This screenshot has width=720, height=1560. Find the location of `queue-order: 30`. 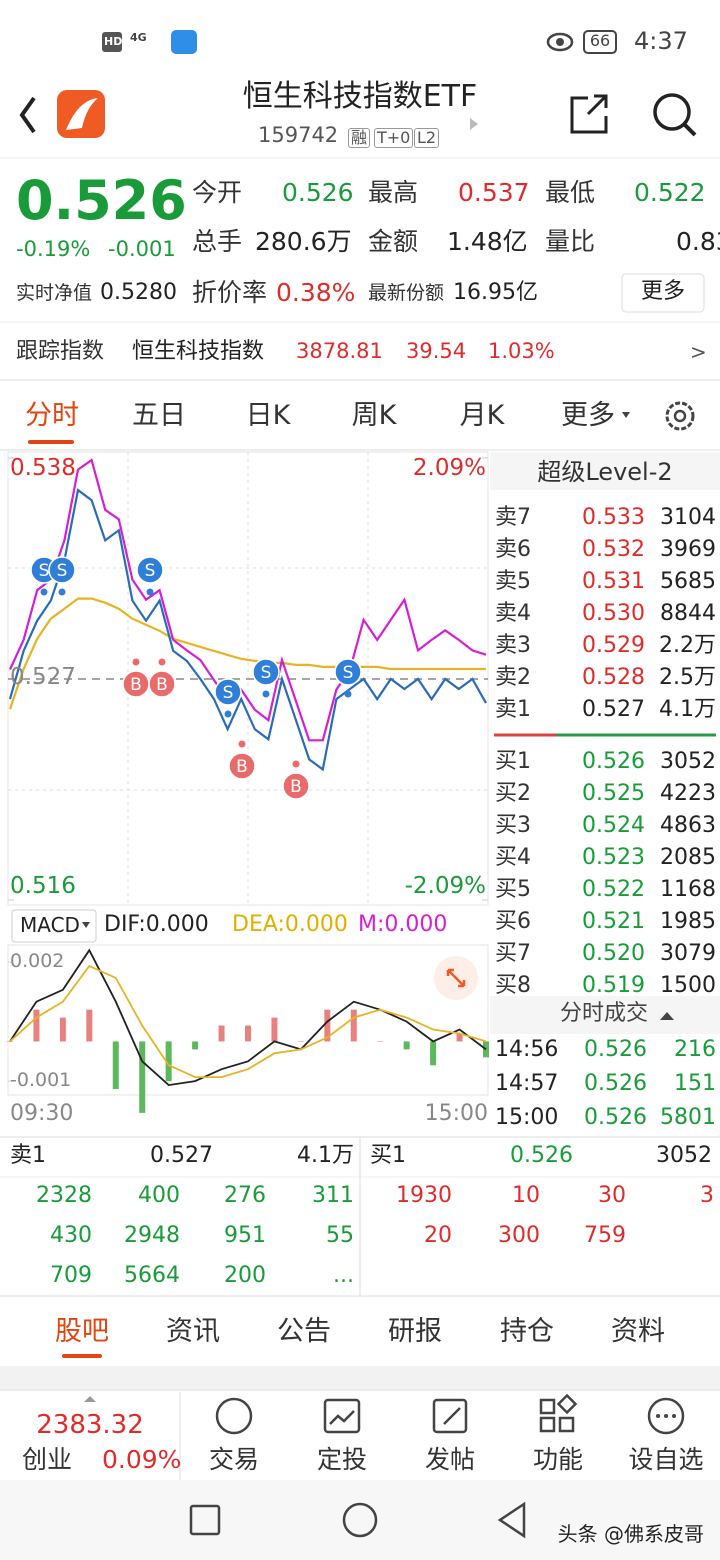

queue-order: 30 is located at coordinates (612, 1195).